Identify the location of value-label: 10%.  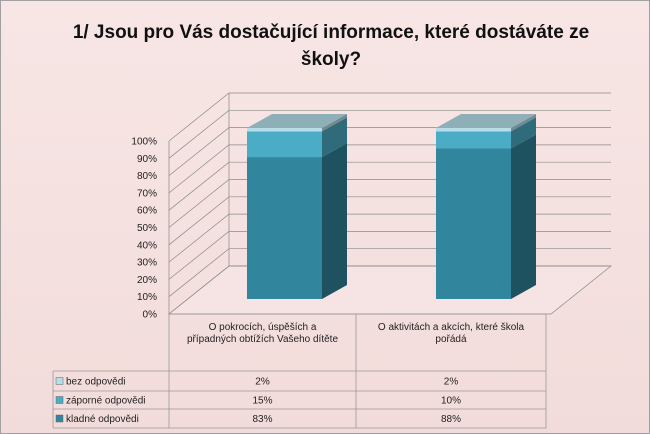
(451, 401).